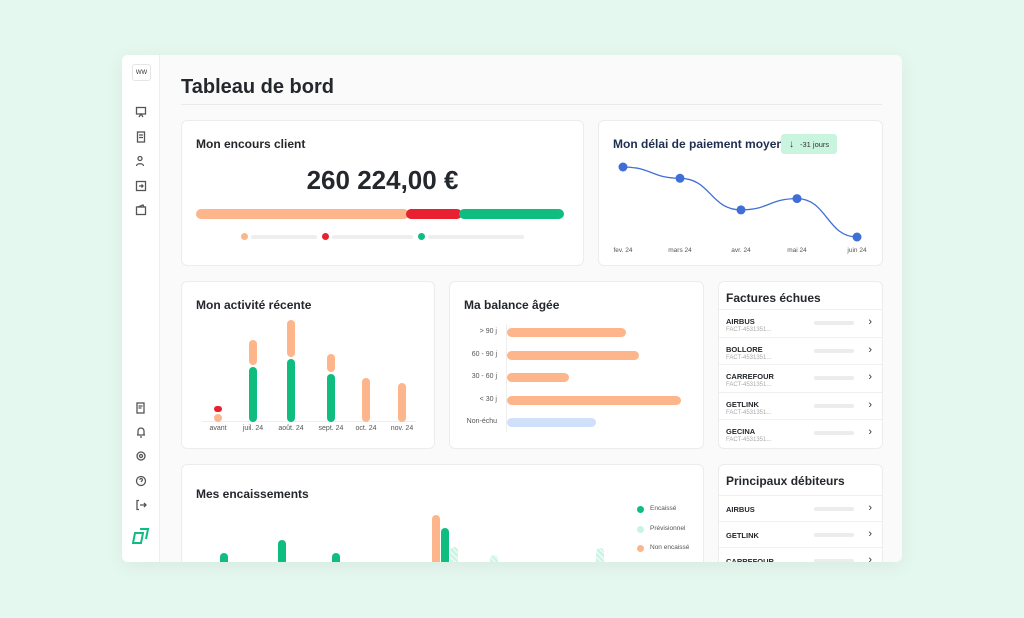 This screenshot has width=1024, height=618. Describe the element at coordinates (506, 378) in the screenshot. I see `axis-line` at that location.